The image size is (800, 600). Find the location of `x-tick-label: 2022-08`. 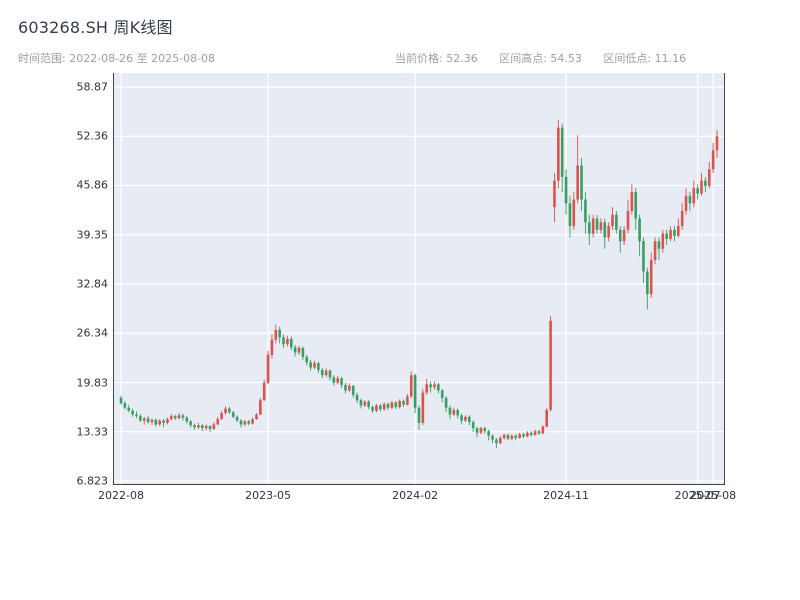

x-tick-label: 2022-08 is located at coordinates (121, 495).